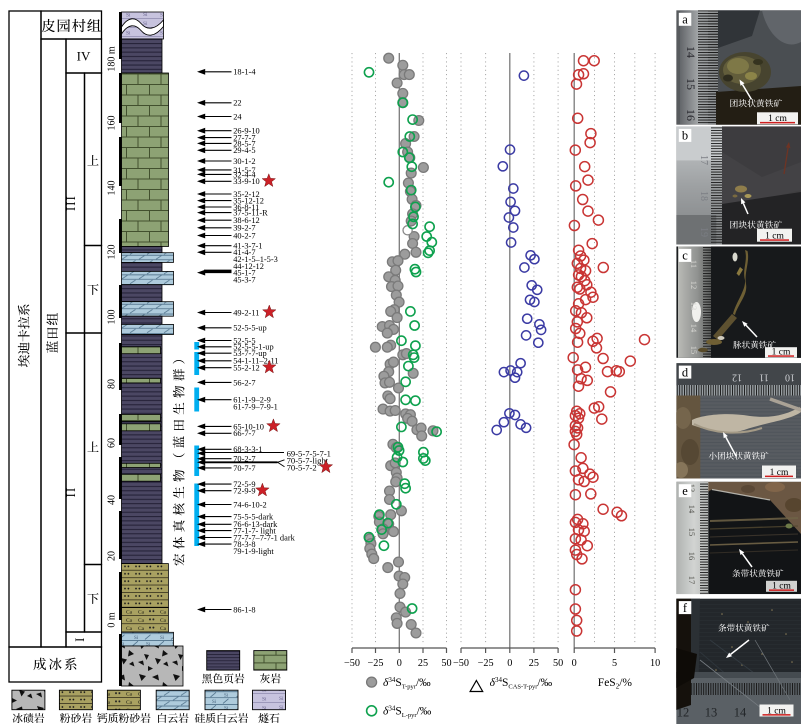 This screenshot has height=728, width=801. What do you see at coordinates (244, 72) in the screenshot?
I see `svg-text: 18-1-4` at bounding box center [244, 72].